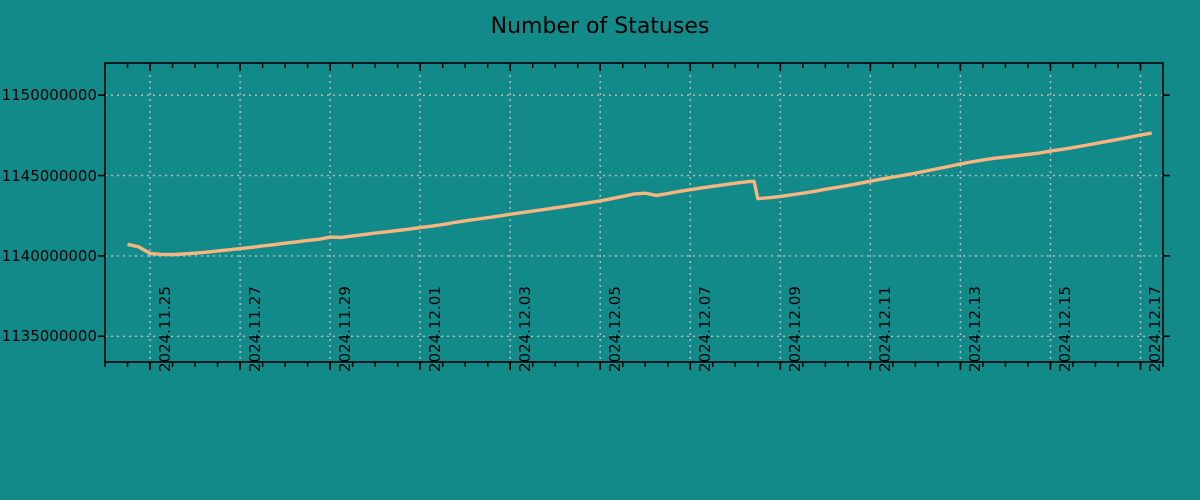  I want to click on x-axis-tick-label: 2024.12.05, so click(615, 329).